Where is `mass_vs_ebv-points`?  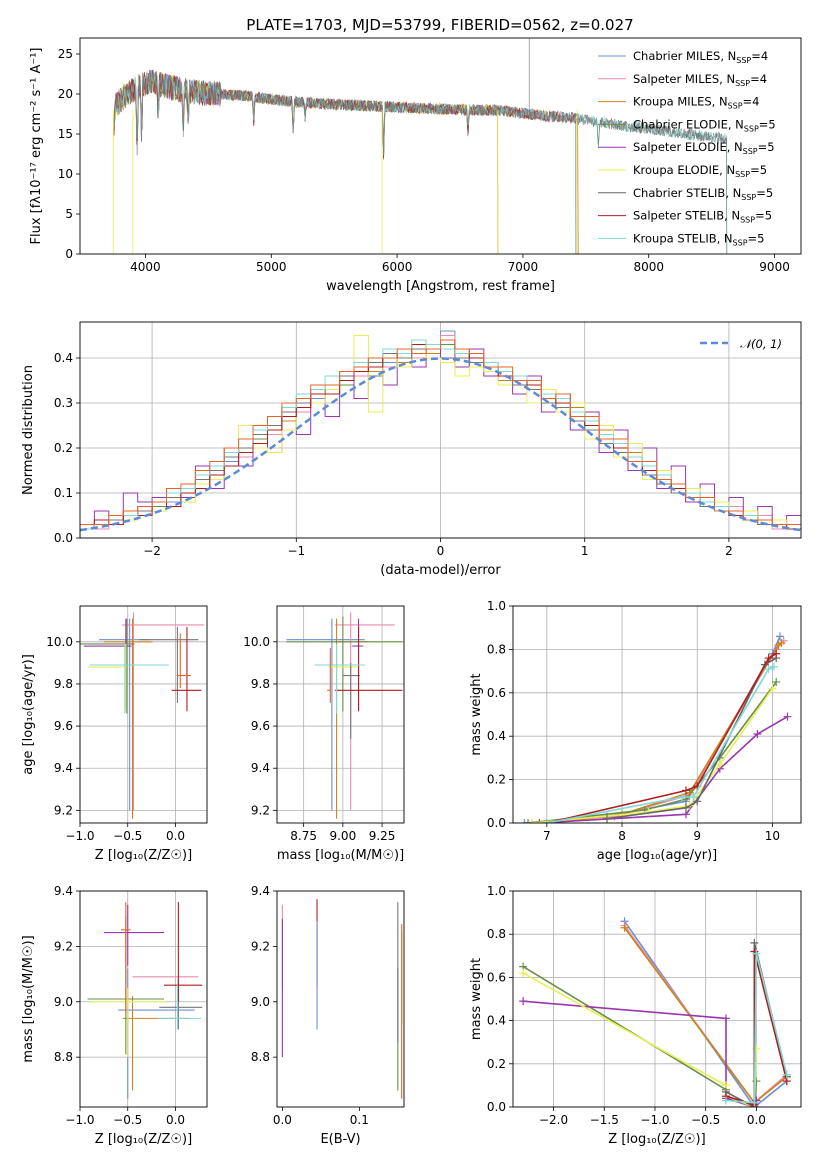
mass_vs_ebv-points is located at coordinates (342, 999).